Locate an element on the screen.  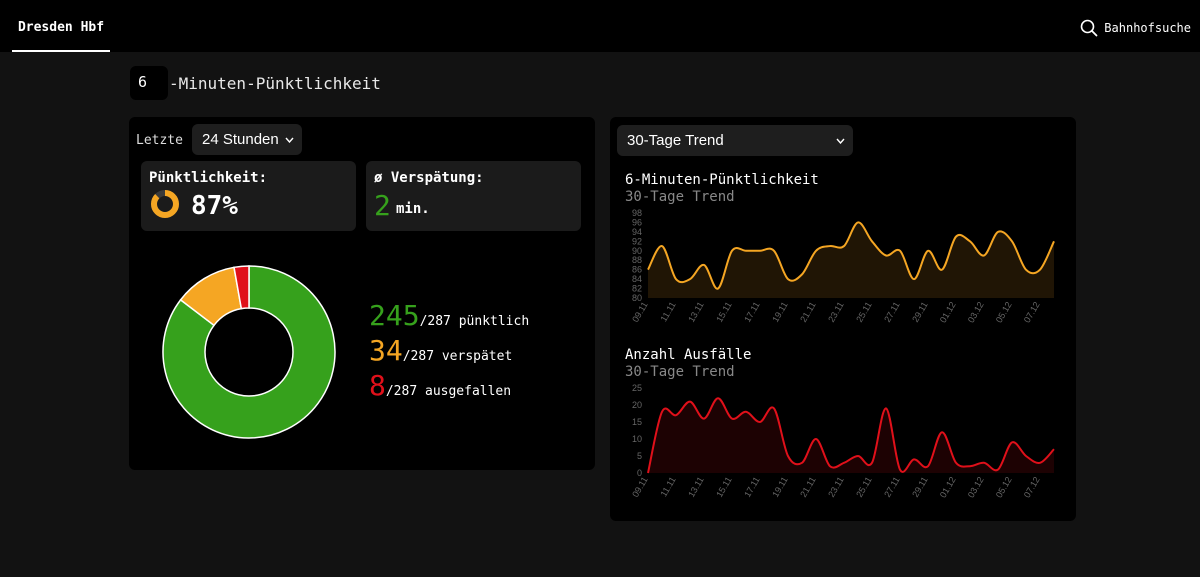
y-tick-label: 20 is located at coordinates (637, 405).